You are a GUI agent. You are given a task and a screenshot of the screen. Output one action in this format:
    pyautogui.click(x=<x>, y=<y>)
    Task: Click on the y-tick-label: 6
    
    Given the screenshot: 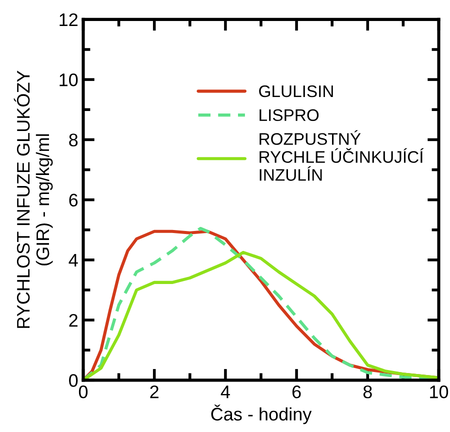 What is the action you would take?
    pyautogui.click(x=73, y=200)
    